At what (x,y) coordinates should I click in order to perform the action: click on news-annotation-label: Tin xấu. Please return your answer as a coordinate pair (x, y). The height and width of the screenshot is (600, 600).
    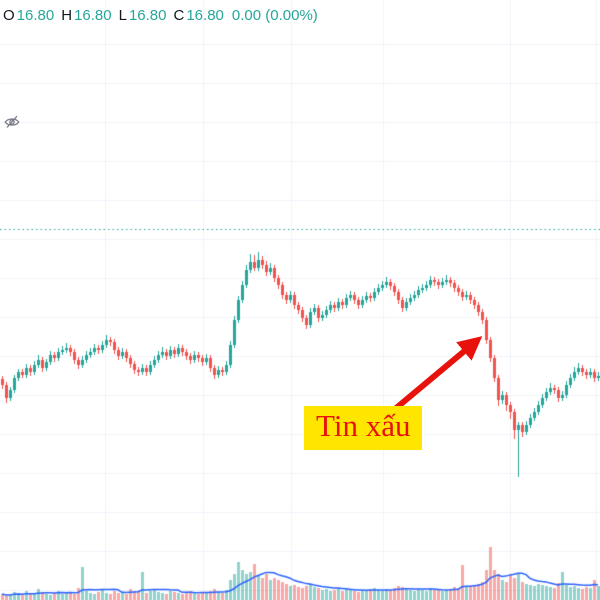
    Looking at the image, I should click on (363, 428).